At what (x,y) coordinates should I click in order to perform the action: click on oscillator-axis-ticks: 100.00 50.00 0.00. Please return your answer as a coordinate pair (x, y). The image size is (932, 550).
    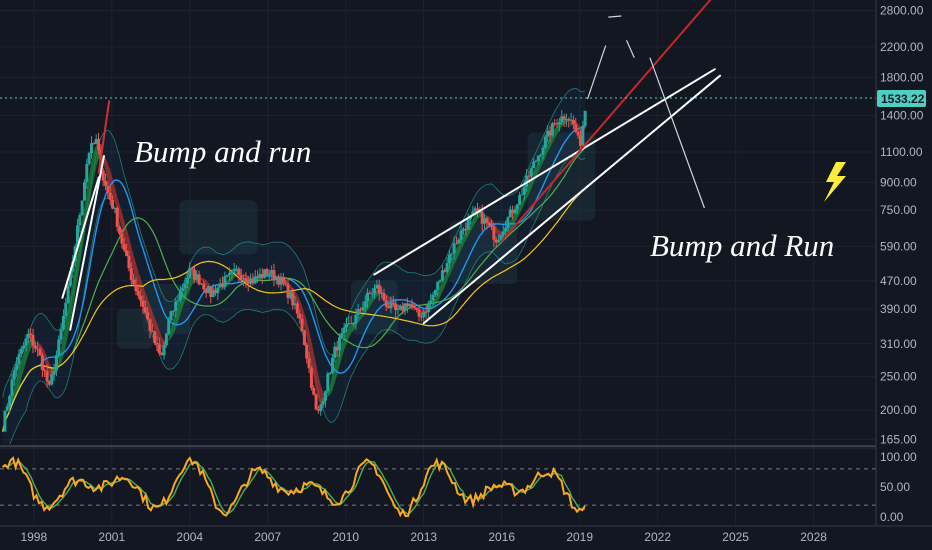
    Looking at the image, I should click on (898, 487).